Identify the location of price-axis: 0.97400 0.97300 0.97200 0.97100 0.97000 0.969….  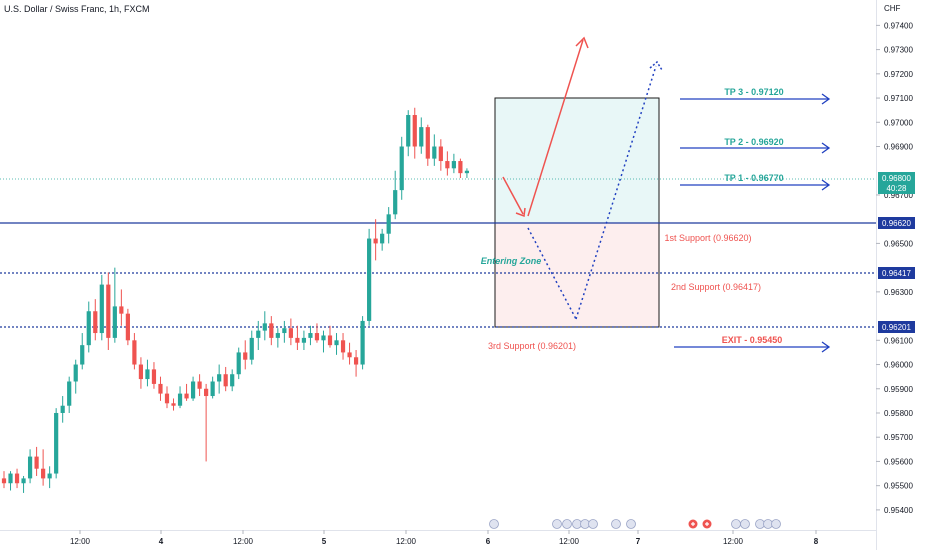
(894, 268).